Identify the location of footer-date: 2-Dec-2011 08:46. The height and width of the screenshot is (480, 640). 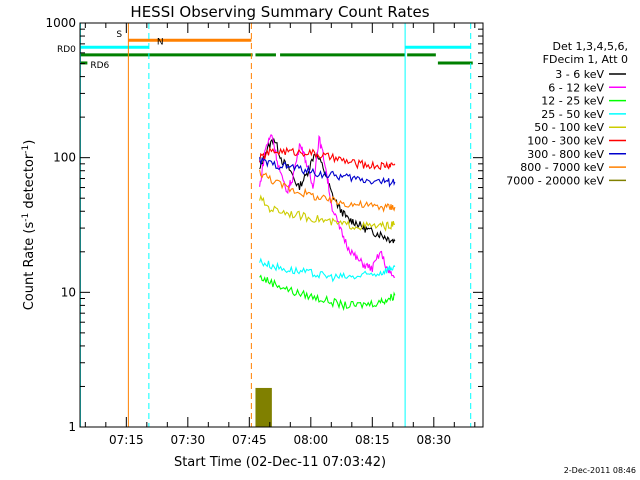
(600, 470).